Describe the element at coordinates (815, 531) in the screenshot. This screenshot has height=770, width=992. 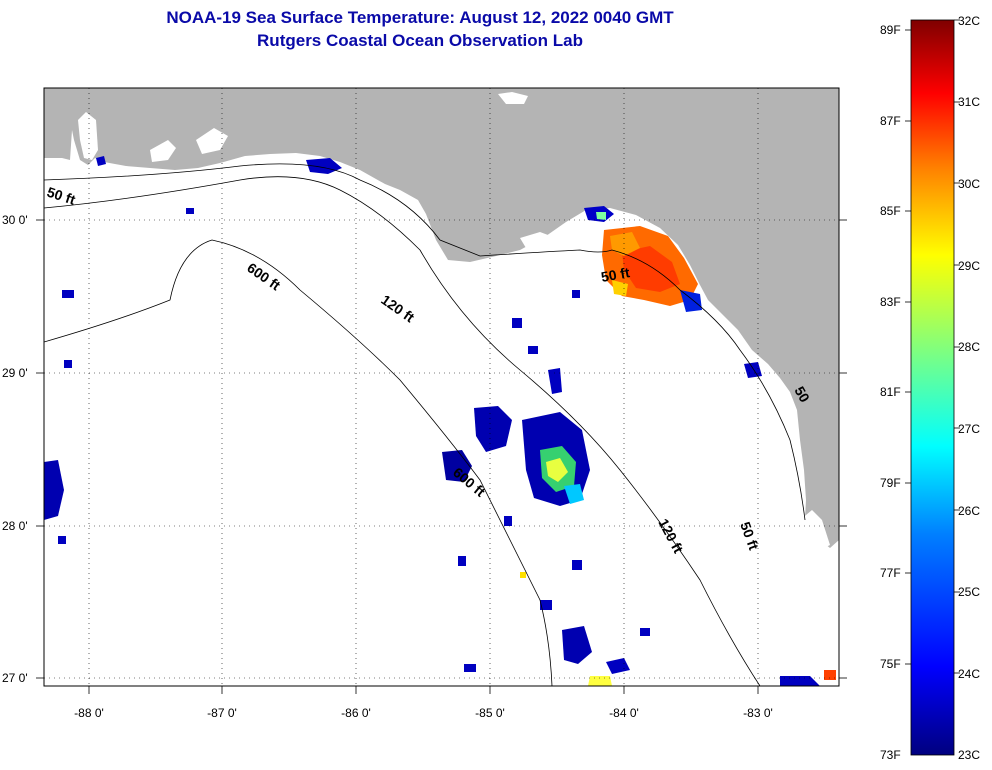
I see `tampa-bay` at that location.